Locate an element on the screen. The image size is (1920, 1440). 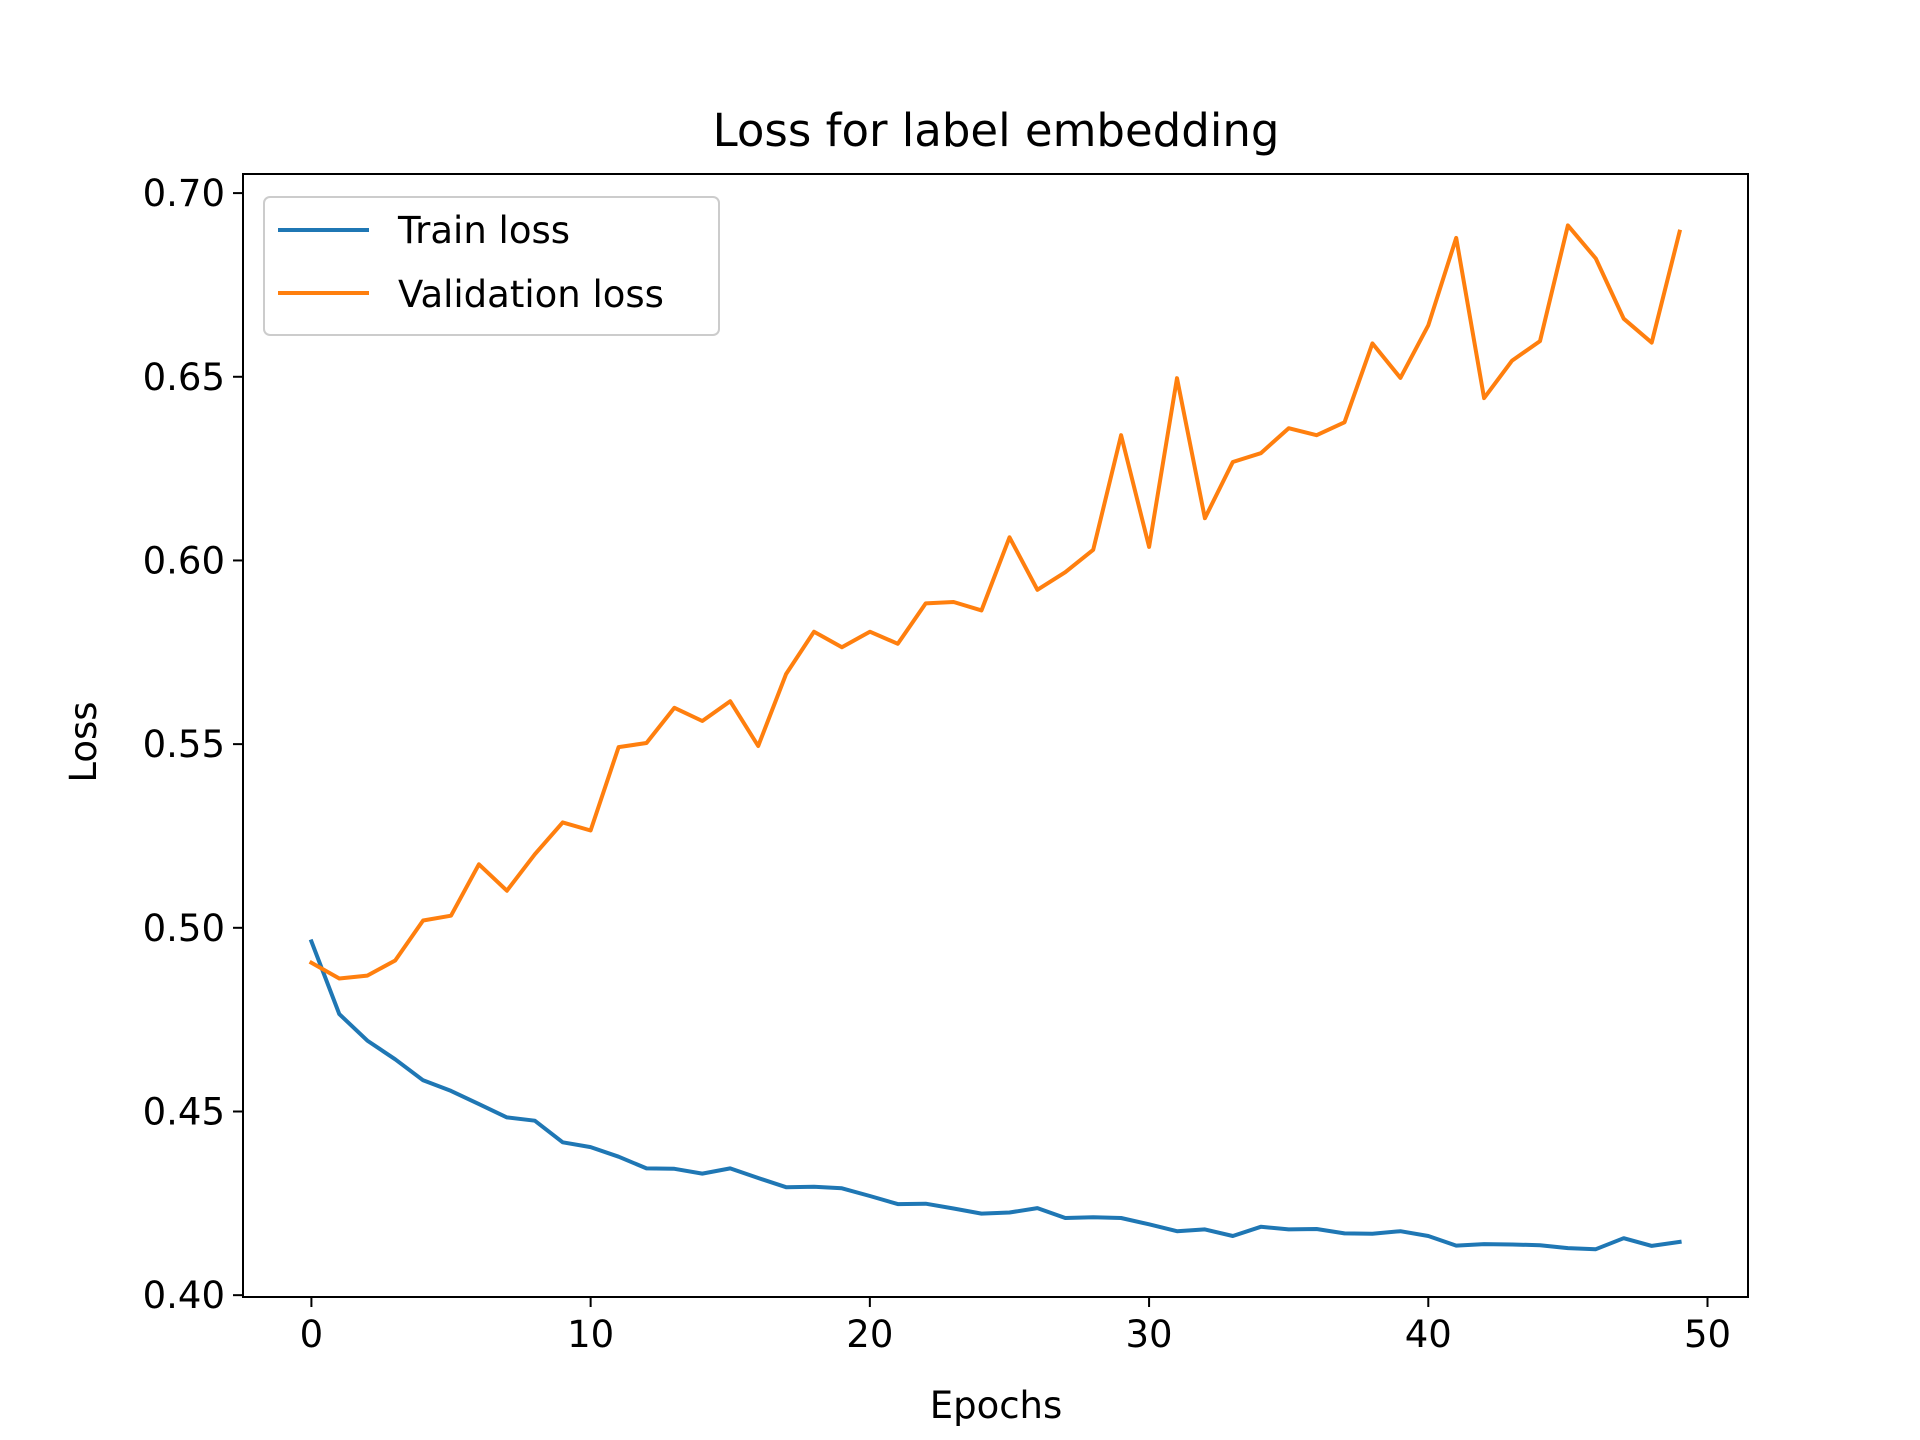
legend-label-validation-loss: Validation loss is located at coordinates (531, 294).